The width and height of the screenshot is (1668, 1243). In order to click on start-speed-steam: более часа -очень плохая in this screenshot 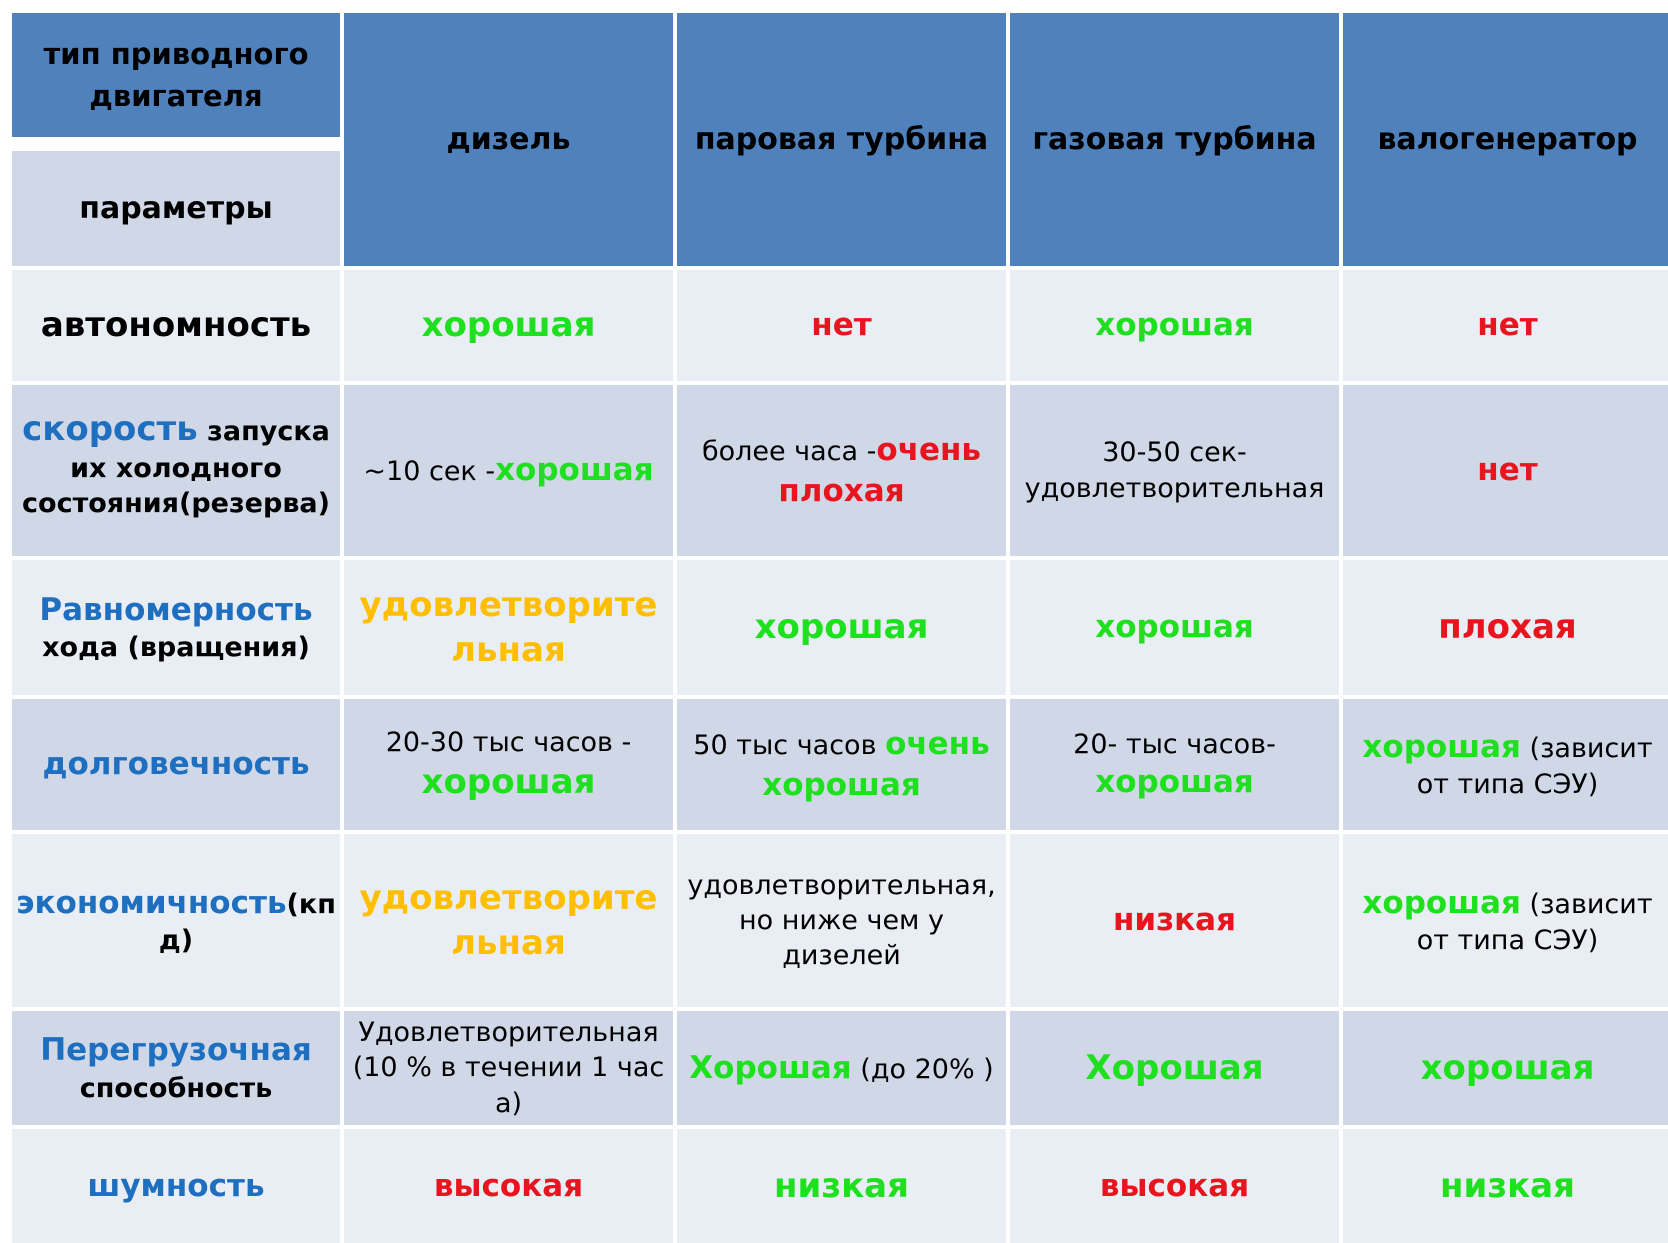, I will do `click(841, 470)`.